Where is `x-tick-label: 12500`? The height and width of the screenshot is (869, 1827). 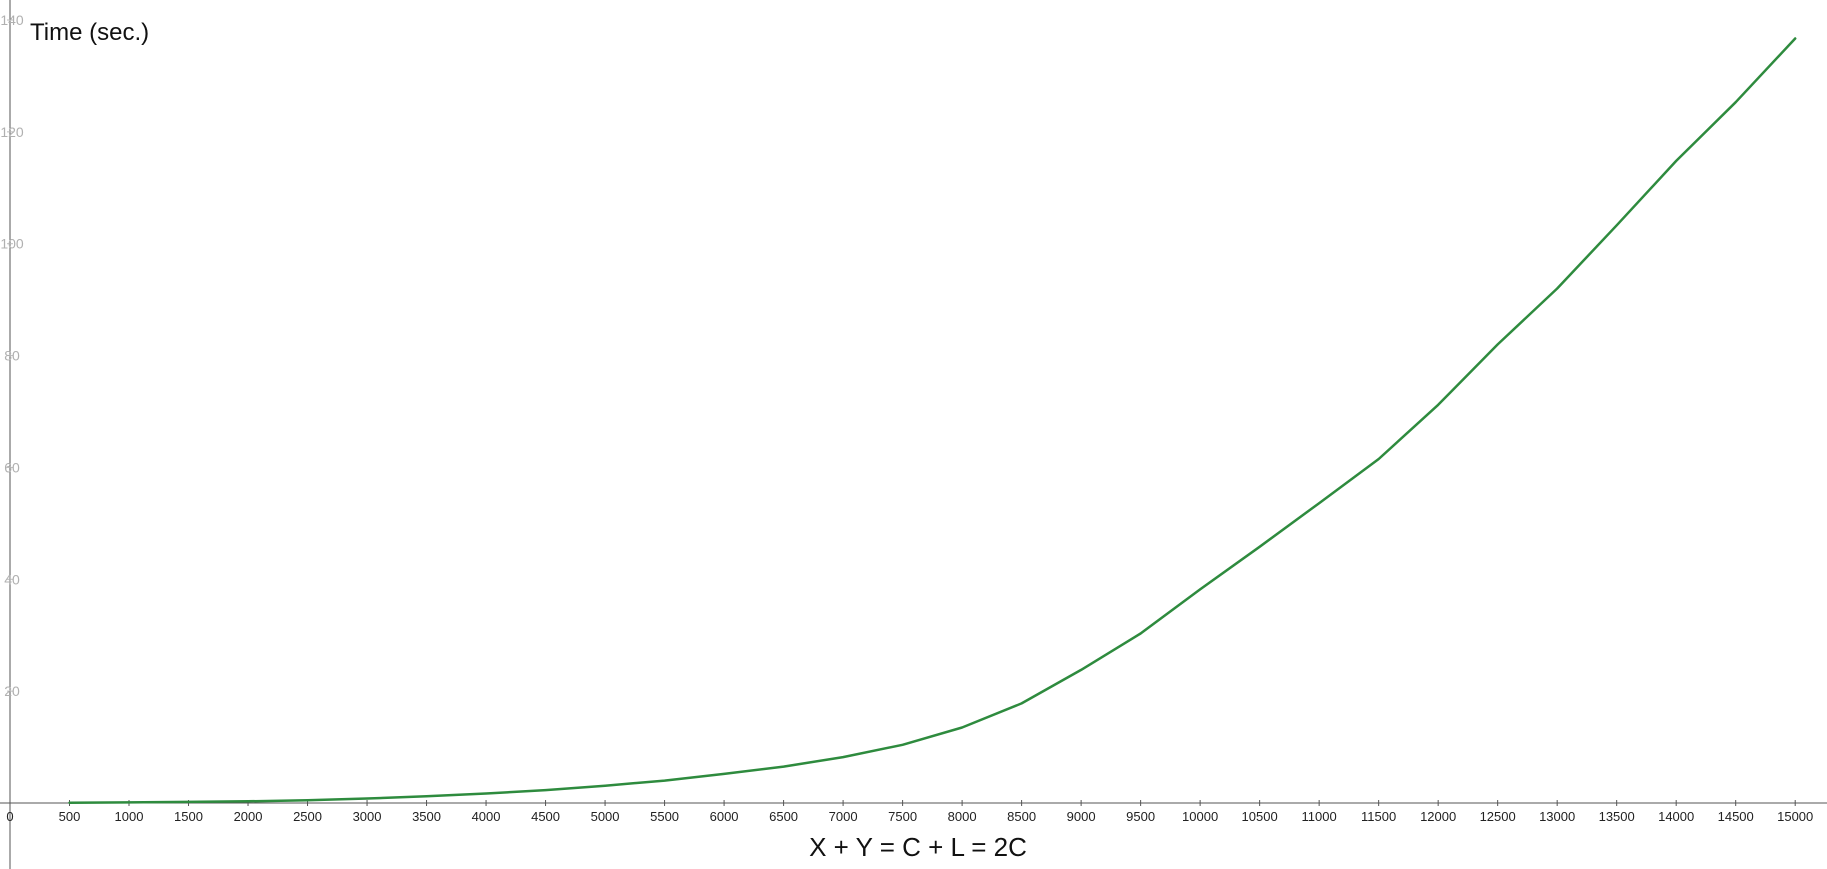
x-tick-label: 12500 is located at coordinates (1498, 816).